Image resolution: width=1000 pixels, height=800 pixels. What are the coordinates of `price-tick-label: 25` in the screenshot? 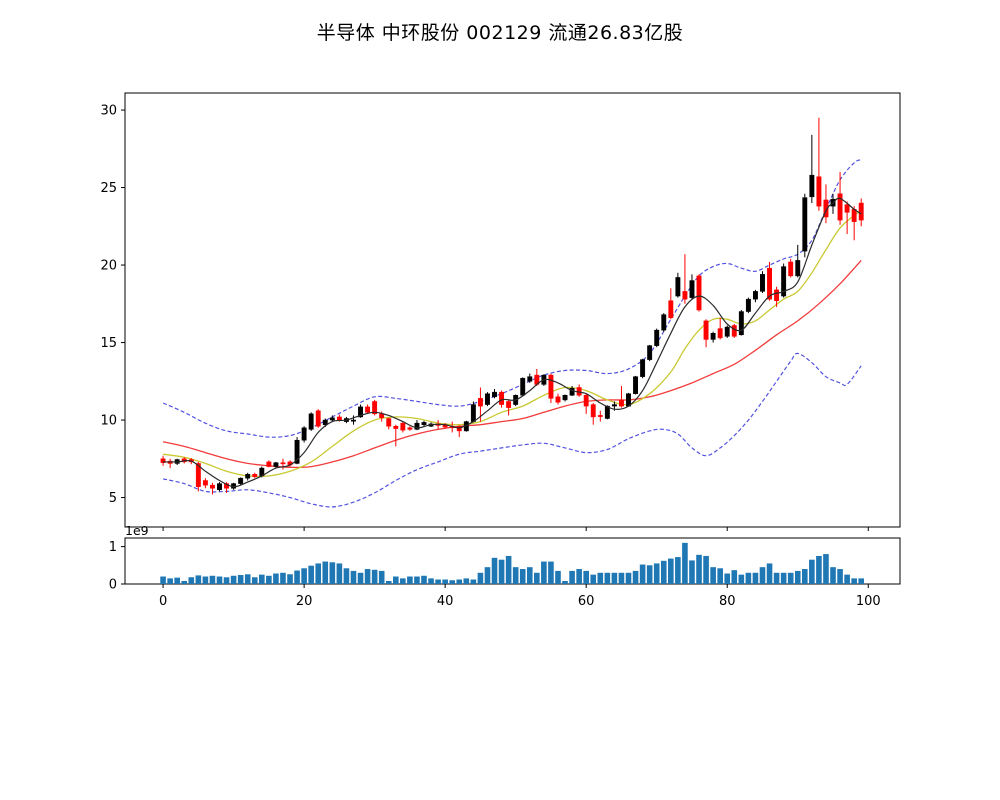 It's located at (108, 188).